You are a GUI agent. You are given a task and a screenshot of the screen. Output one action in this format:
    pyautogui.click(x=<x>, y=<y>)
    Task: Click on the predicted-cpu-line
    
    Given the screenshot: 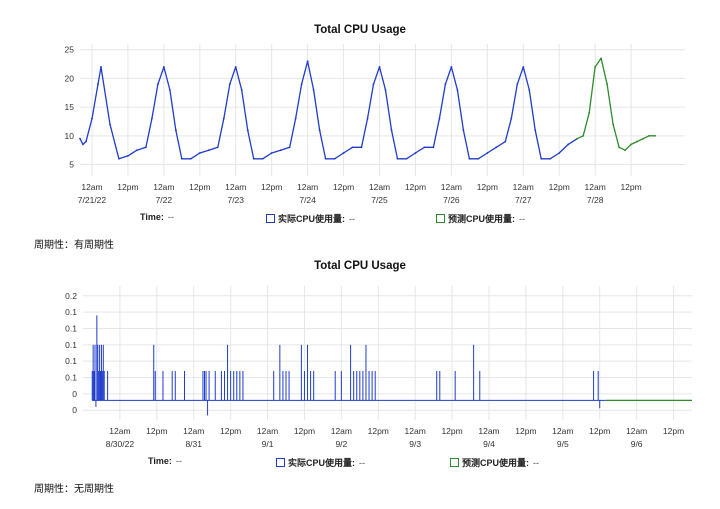 What is the action you would take?
    pyautogui.click(x=615, y=104)
    